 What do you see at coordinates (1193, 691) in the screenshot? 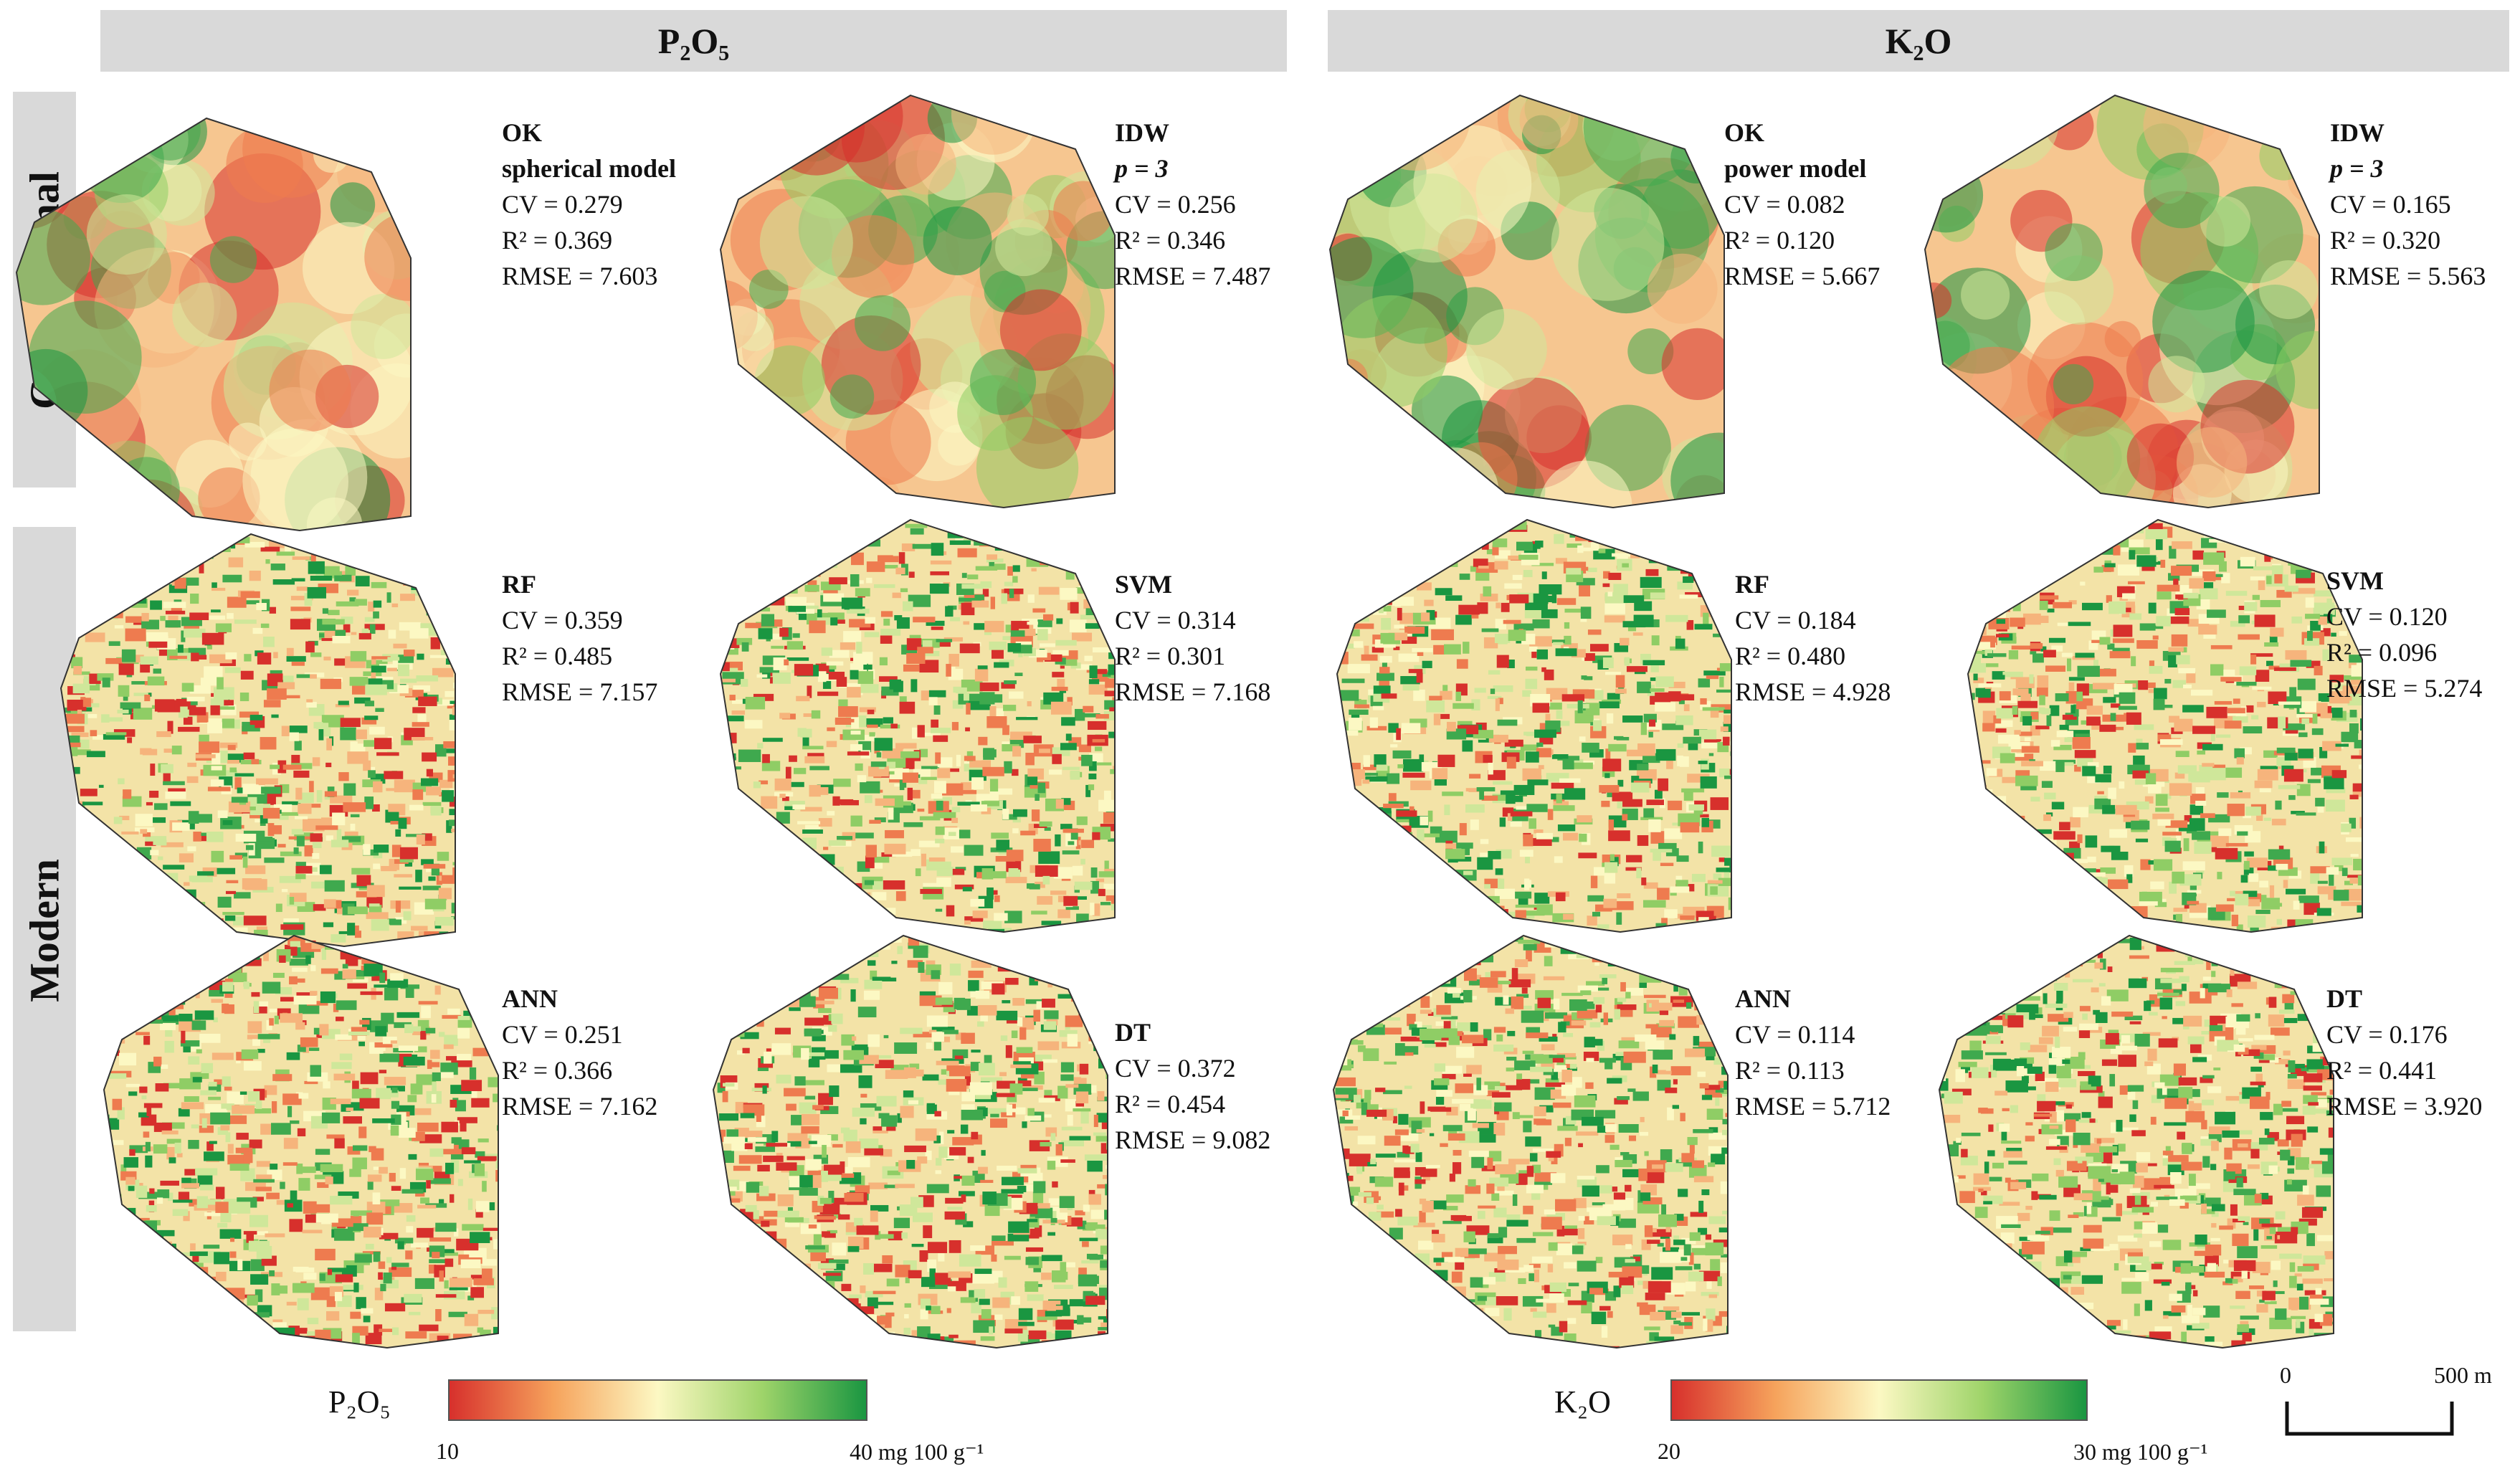
I see `stat-rmse: RMSE = 7.168` at bounding box center [1193, 691].